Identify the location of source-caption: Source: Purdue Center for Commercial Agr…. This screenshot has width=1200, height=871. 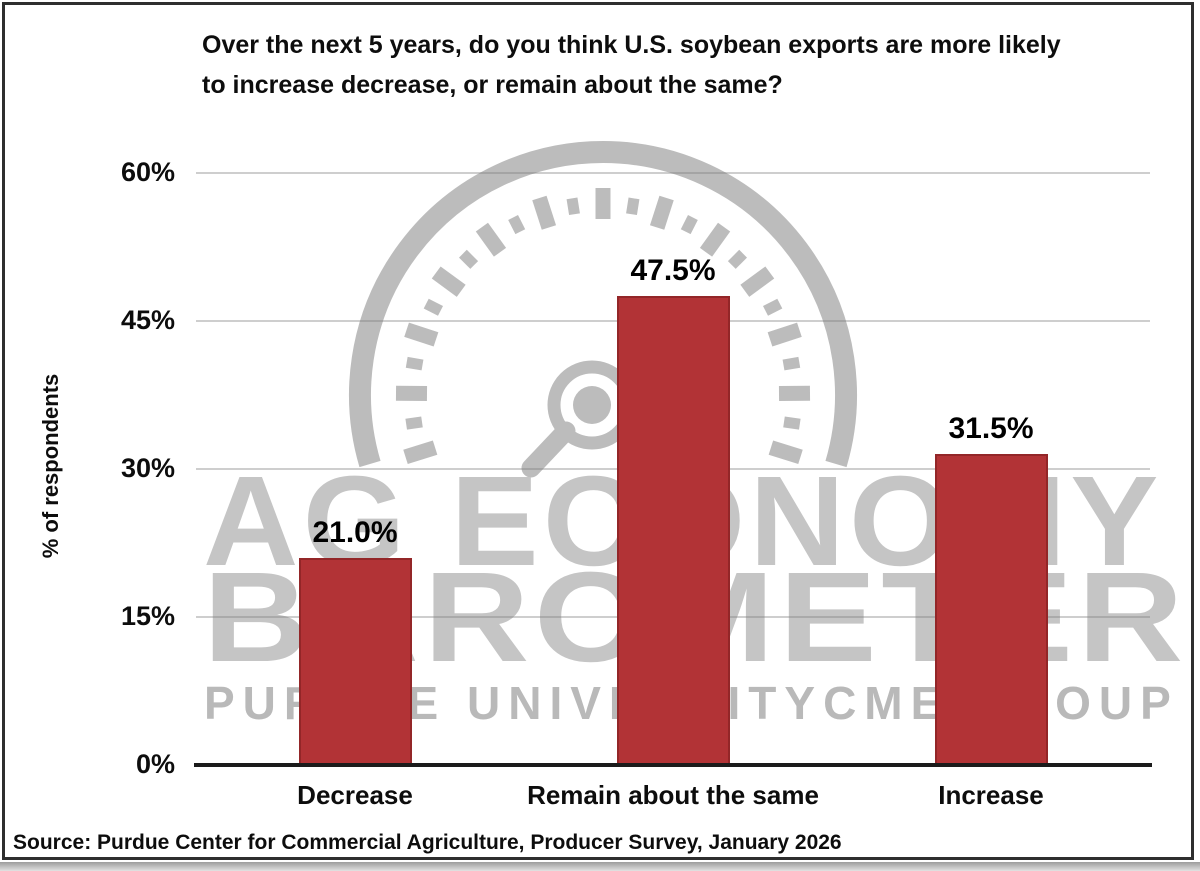
(427, 842).